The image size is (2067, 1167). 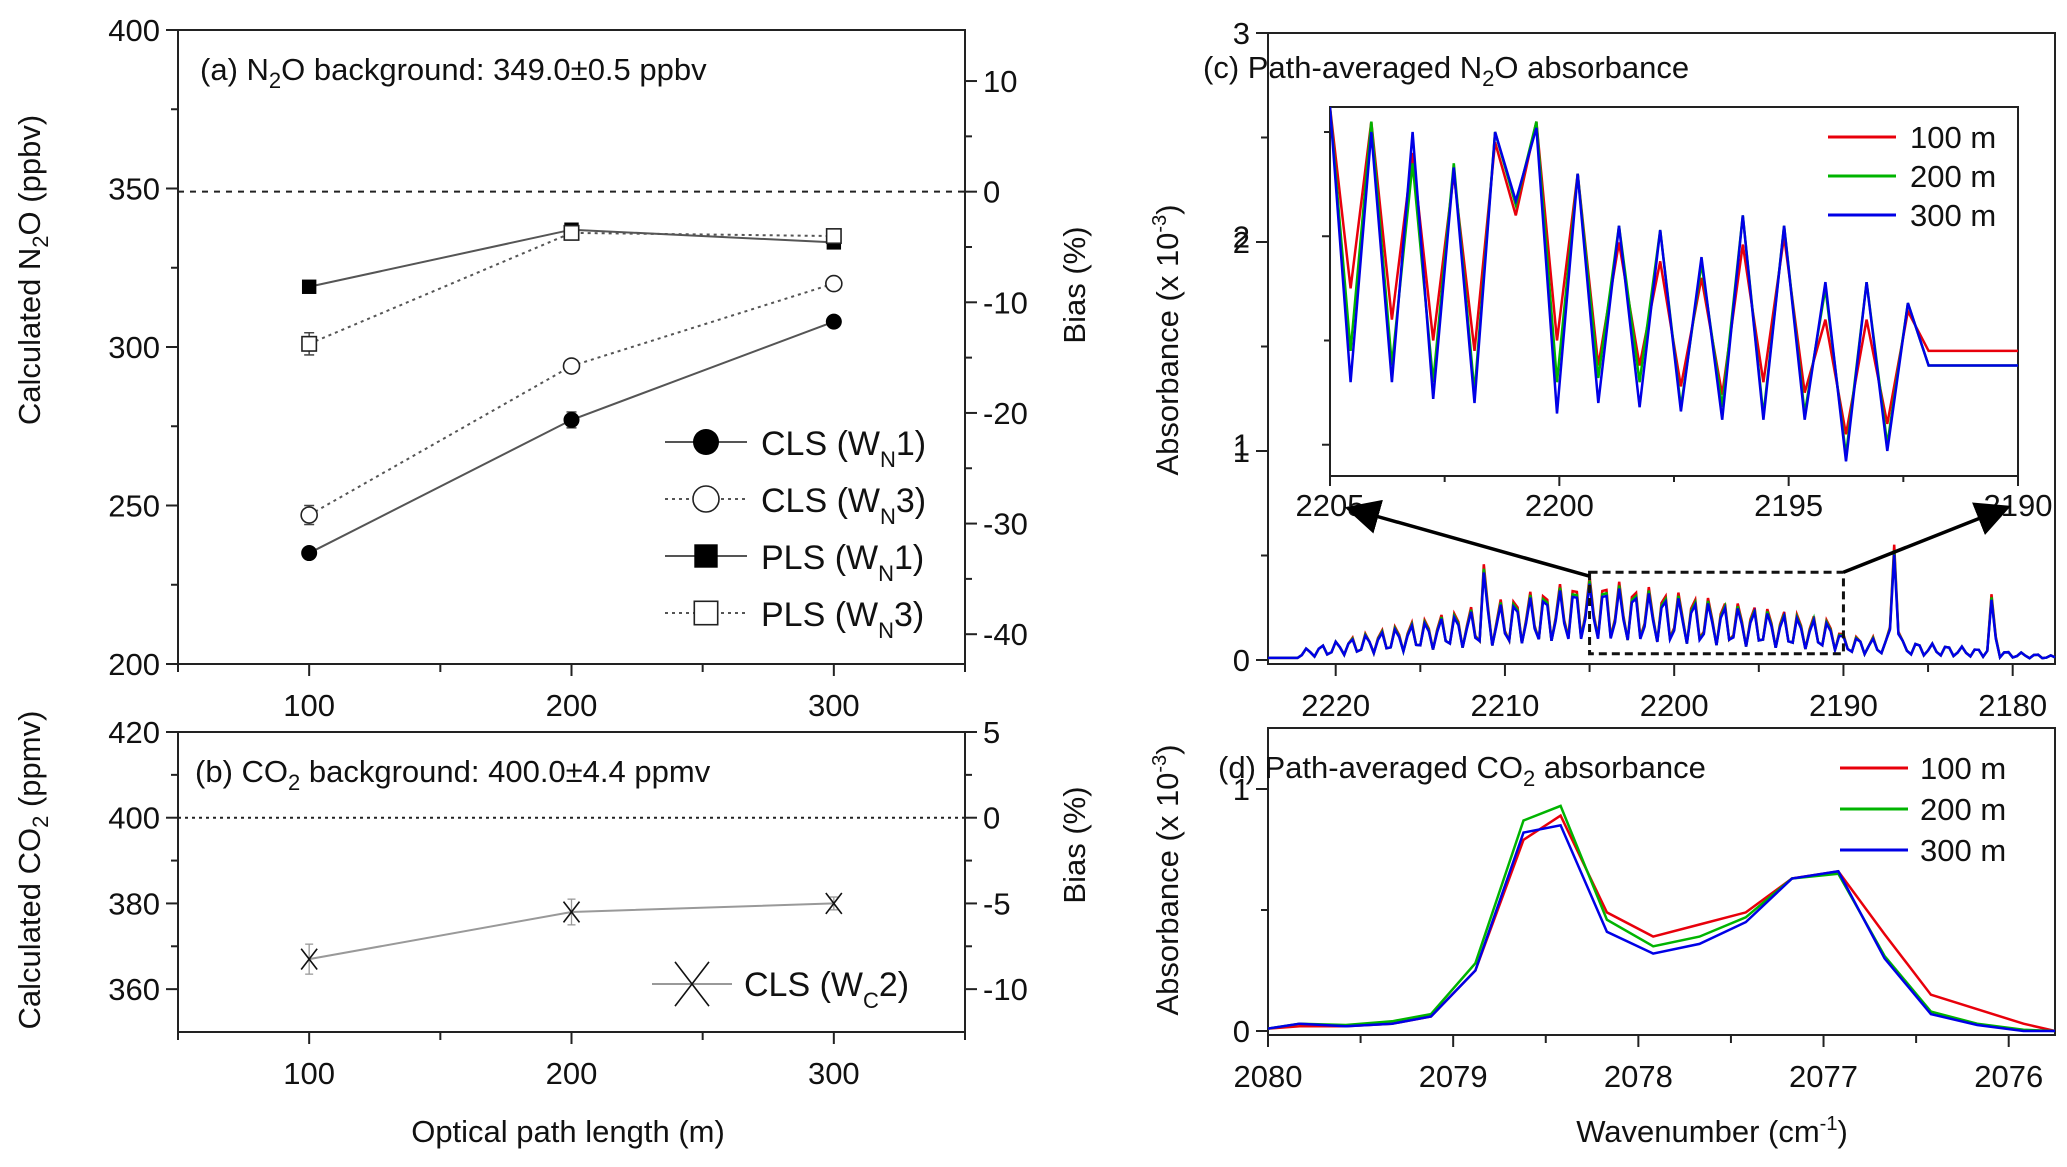 I want to click on inset-y-tick-label: 1, so click(x=1241, y=445).